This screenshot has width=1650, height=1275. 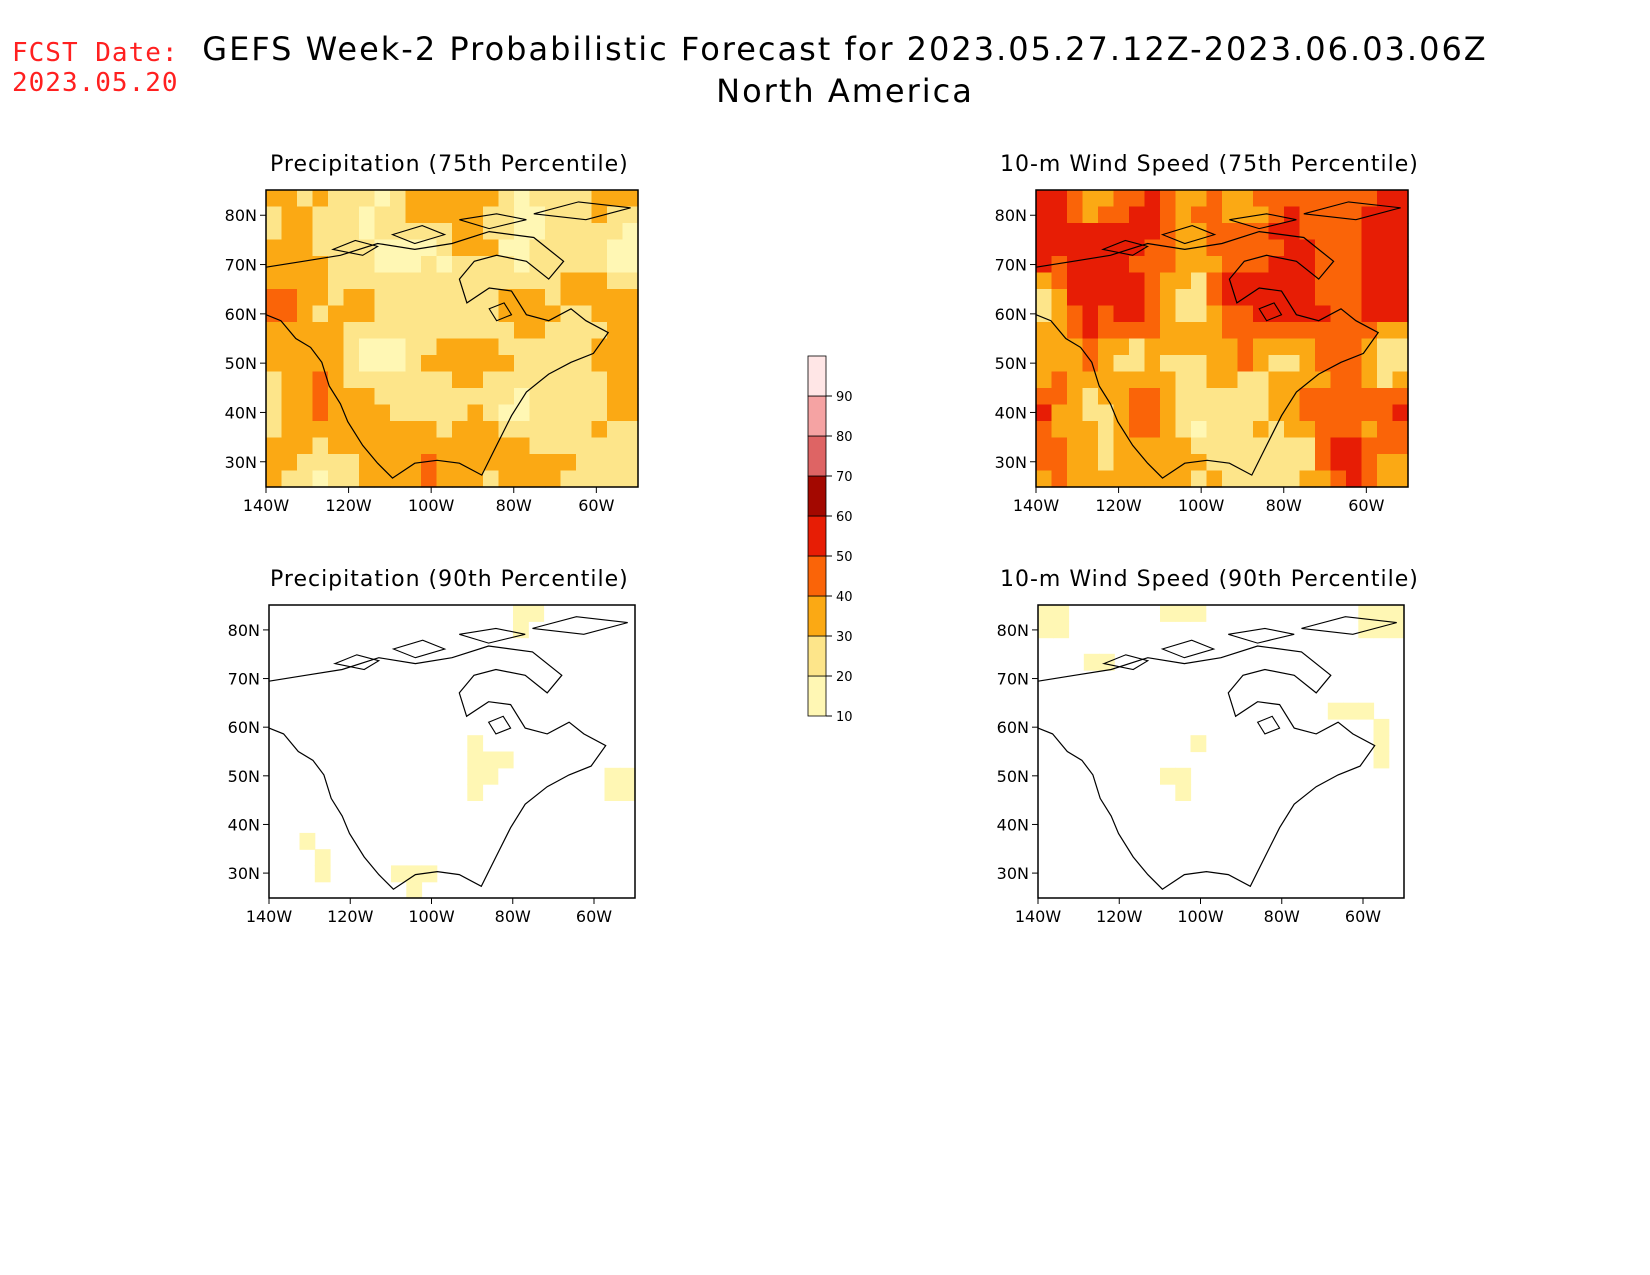 What do you see at coordinates (1119, 916) in the screenshot?
I see `lon-tick-label: 120W` at bounding box center [1119, 916].